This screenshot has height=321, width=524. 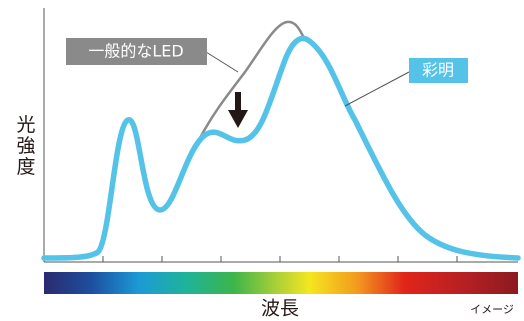 I want to click on conventional-led-curve, so click(x=252, y=79).